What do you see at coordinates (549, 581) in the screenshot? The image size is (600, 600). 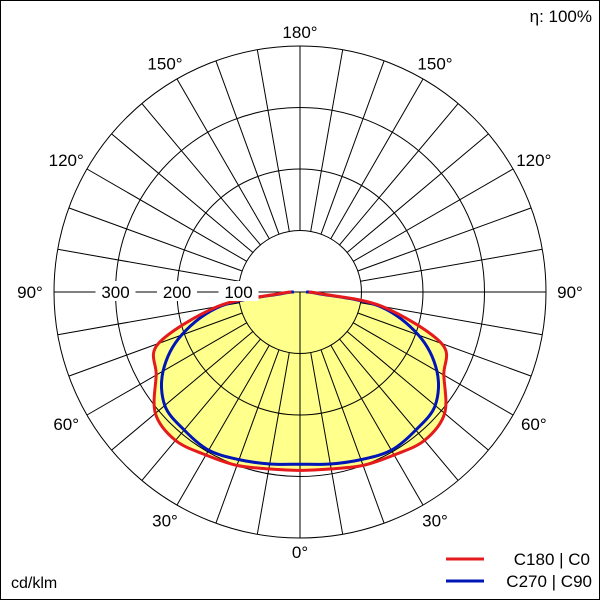 I see `legend-label-c270: C270 | C90` at bounding box center [549, 581].